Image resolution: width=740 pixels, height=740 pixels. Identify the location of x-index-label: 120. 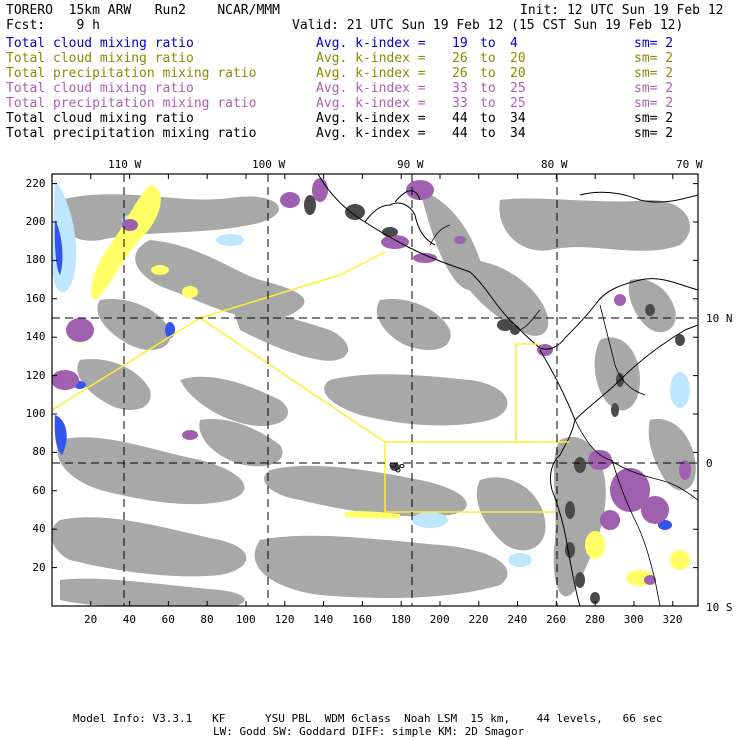
(284, 619).